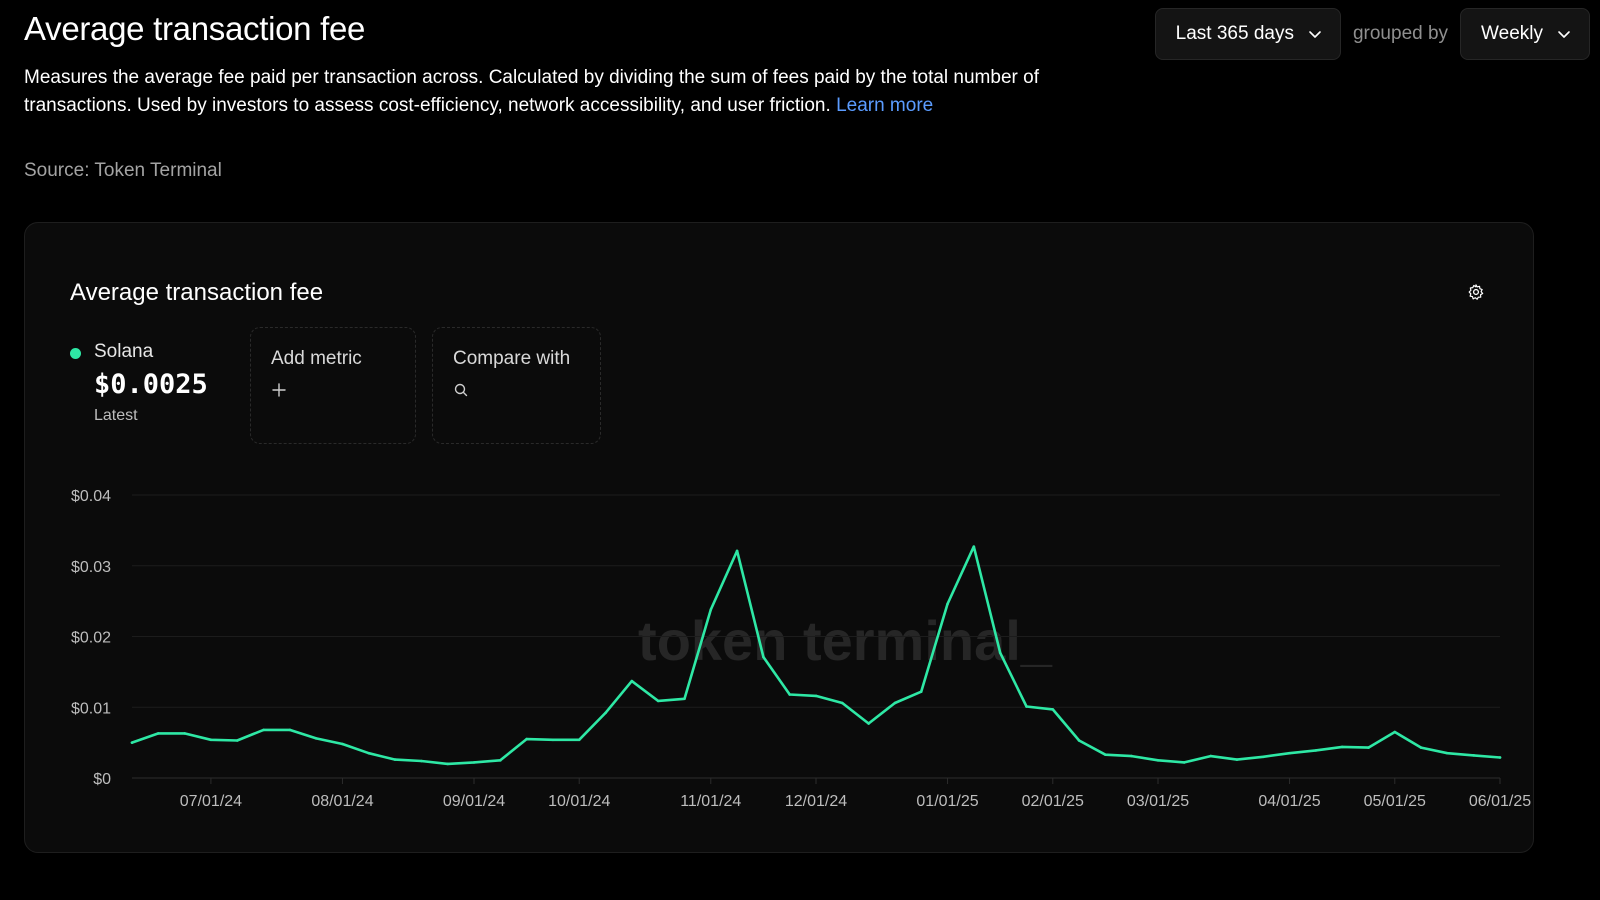  What do you see at coordinates (279, 390) in the screenshot?
I see `plus-icon` at bounding box center [279, 390].